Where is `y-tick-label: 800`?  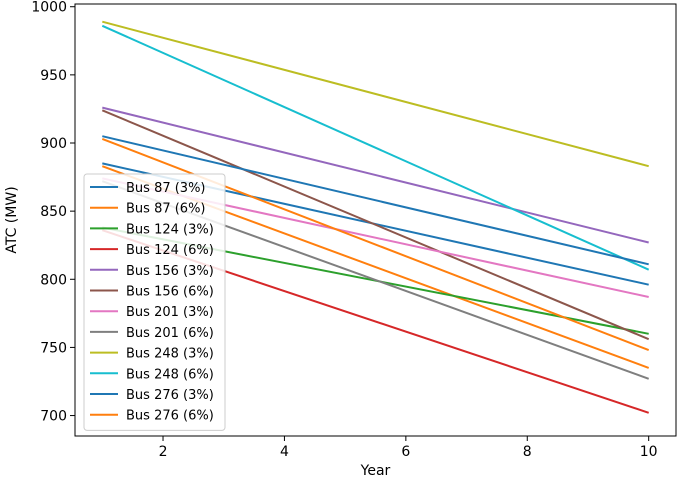 y-tick-label: 800 is located at coordinates (53, 280).